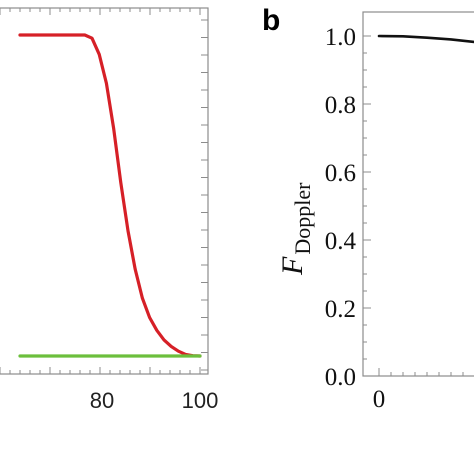 Image resolution: width=474 pixels, height=474 pixels. What do you see at coordinates (102, 400) in the screenshot?
I see `panel-a-x-tick-80: 80` at bounding box center [102, 400].